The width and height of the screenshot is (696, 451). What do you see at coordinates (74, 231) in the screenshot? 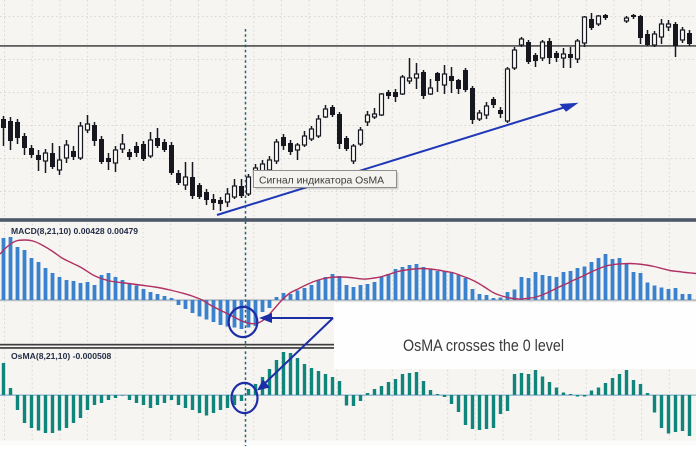
I see `svg-text: MACD(8,21,10) 0.00428 0.00479` at bounding box center [74, 231].